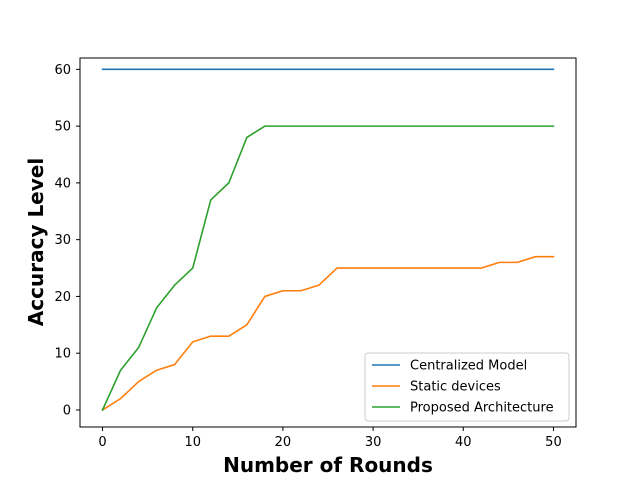 This screenshot has width=640, height=480. Describe the element at coordinates (463, 442) in the screenshot. I see `x-tick-label: 40` at that location.